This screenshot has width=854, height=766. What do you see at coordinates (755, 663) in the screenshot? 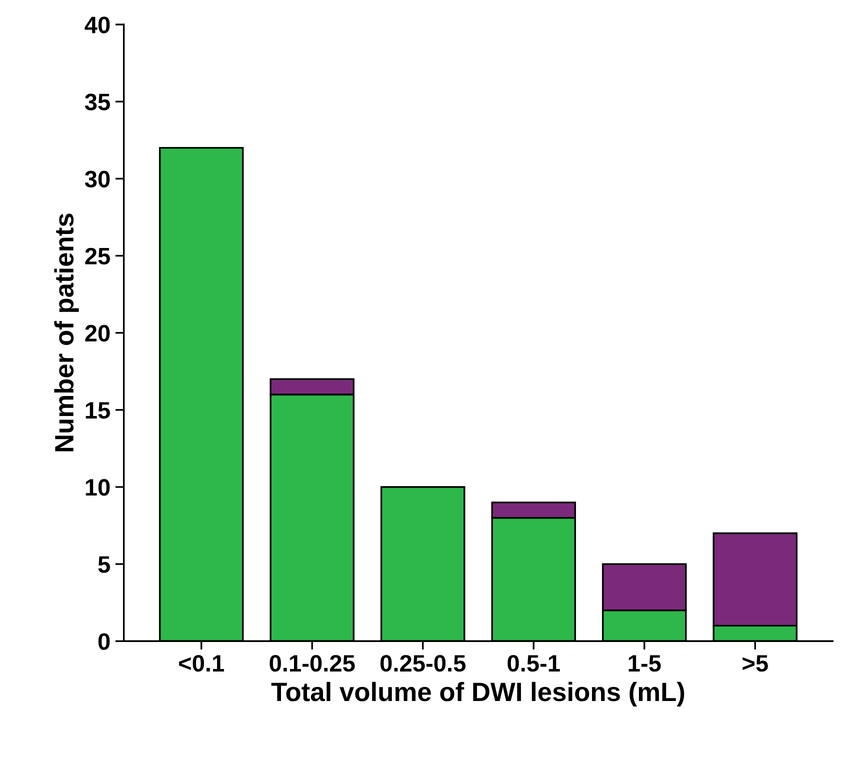
I see `x-tick-label: >5` at bounding box center [755, 663].